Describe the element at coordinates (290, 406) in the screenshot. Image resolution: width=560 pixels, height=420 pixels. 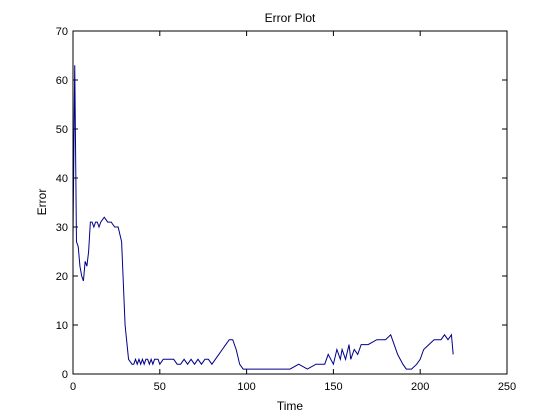
I see `x-axis-label: Time` at that location.